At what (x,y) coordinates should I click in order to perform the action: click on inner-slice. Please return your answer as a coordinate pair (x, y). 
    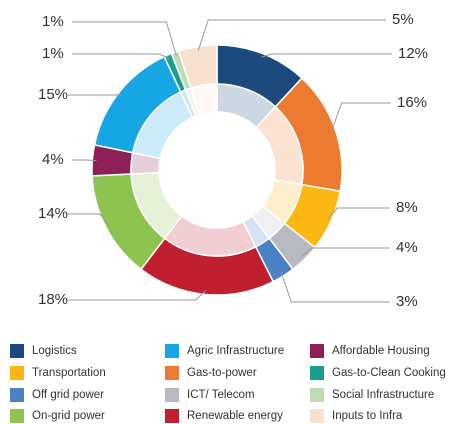
    Looking at the image, I should click on (203, 99).